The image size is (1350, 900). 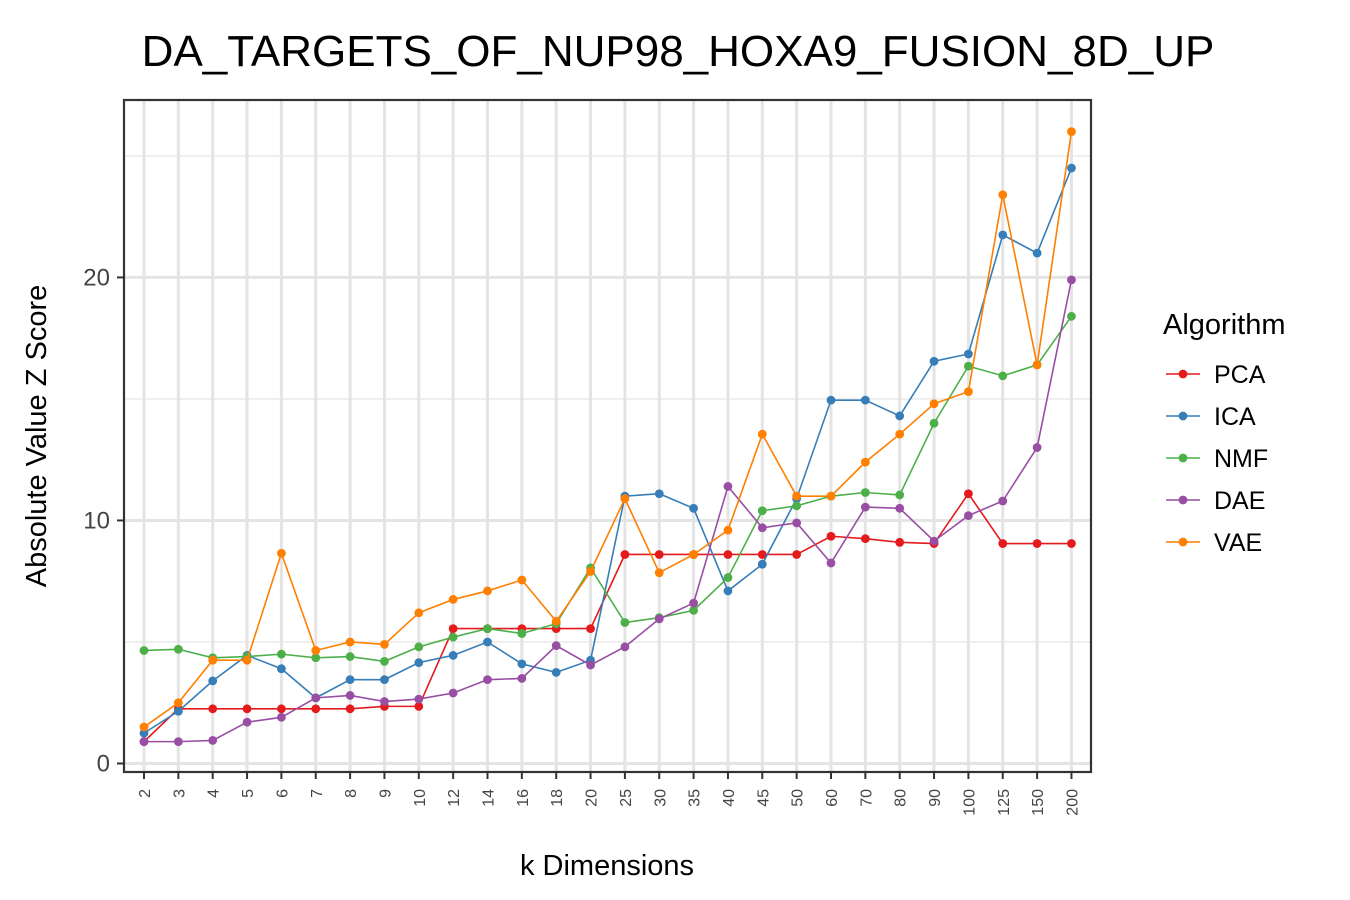 I want to click on legend-label: NMF, so click(x=1241, y=459).